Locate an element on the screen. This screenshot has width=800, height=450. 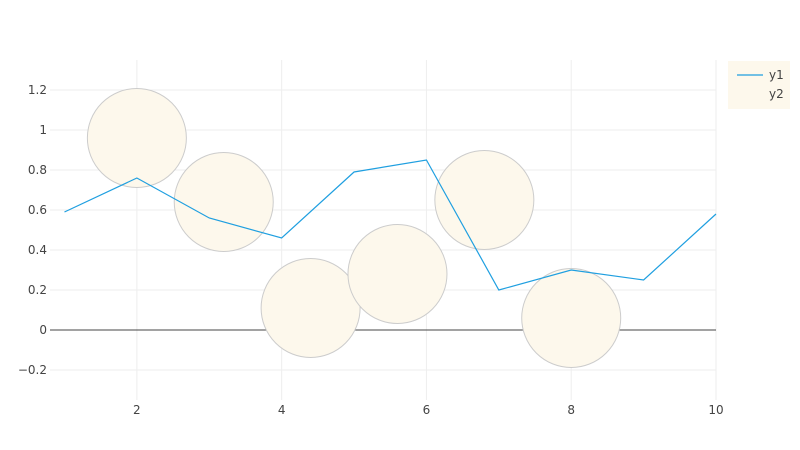
y-tick-label: 1.2 is located at coordinates (37, 90).